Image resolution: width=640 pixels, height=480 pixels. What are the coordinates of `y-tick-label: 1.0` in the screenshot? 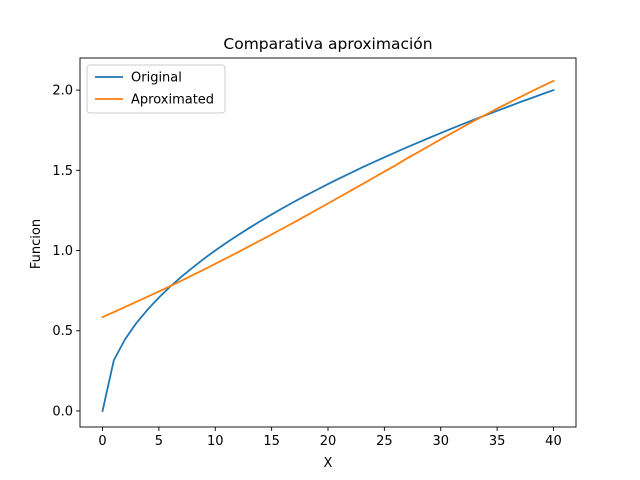 It's located at (62, 251).